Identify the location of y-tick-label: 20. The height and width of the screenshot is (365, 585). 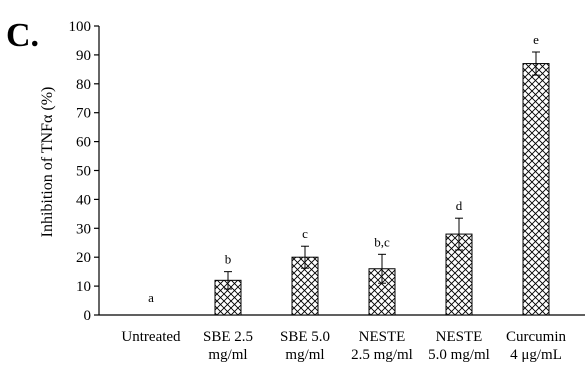
(83, 258).